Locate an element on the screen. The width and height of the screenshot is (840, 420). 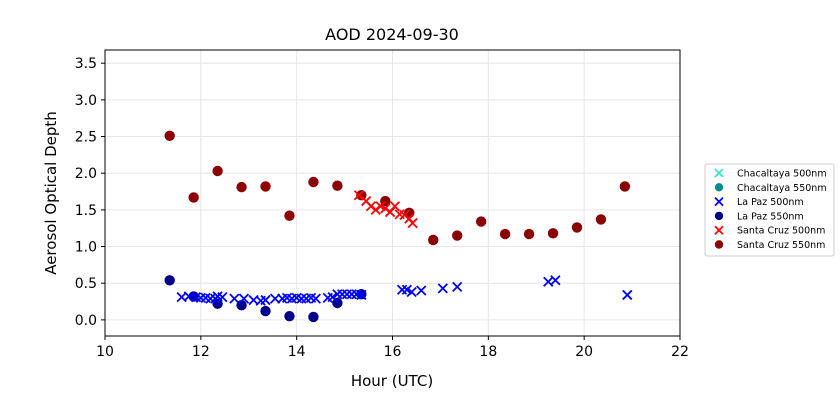
x-tick-label: 12 is located at coordinates (201, 352).